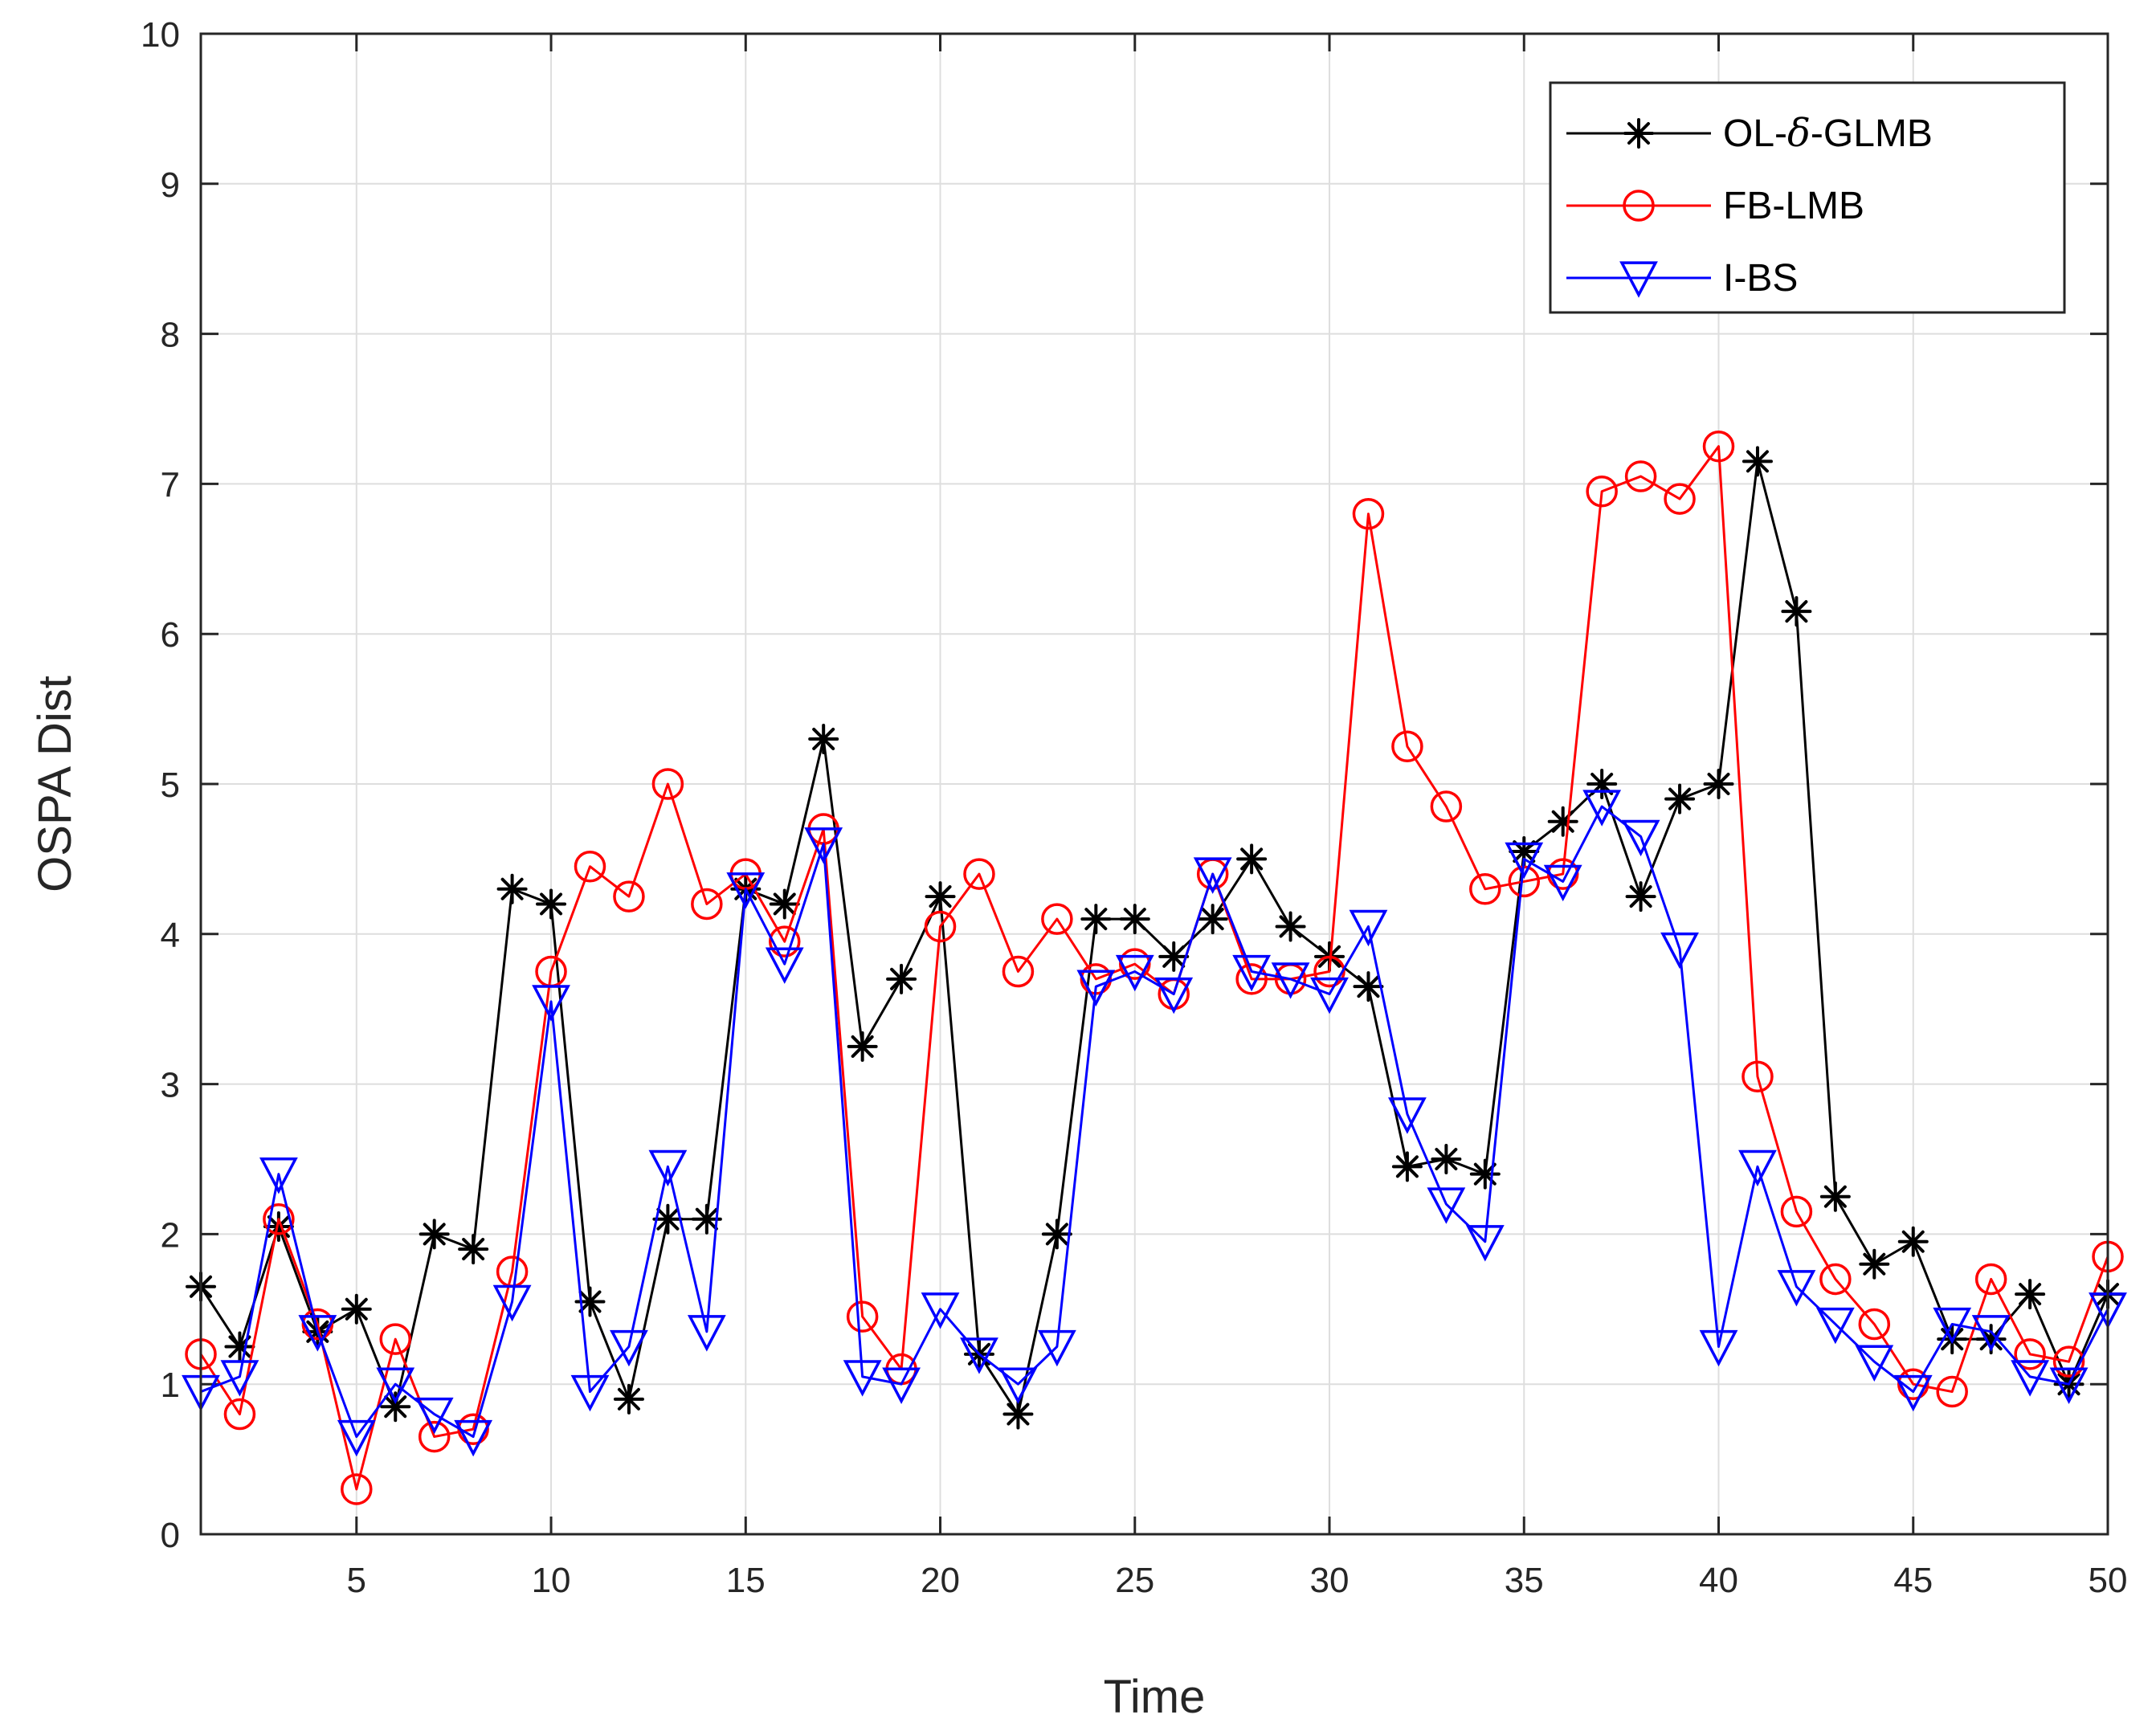 The image size is (2156, 1727). Describe the element at coordinates (170, 635) in the screenshot. I see `y-tick-label: 6` at that location.